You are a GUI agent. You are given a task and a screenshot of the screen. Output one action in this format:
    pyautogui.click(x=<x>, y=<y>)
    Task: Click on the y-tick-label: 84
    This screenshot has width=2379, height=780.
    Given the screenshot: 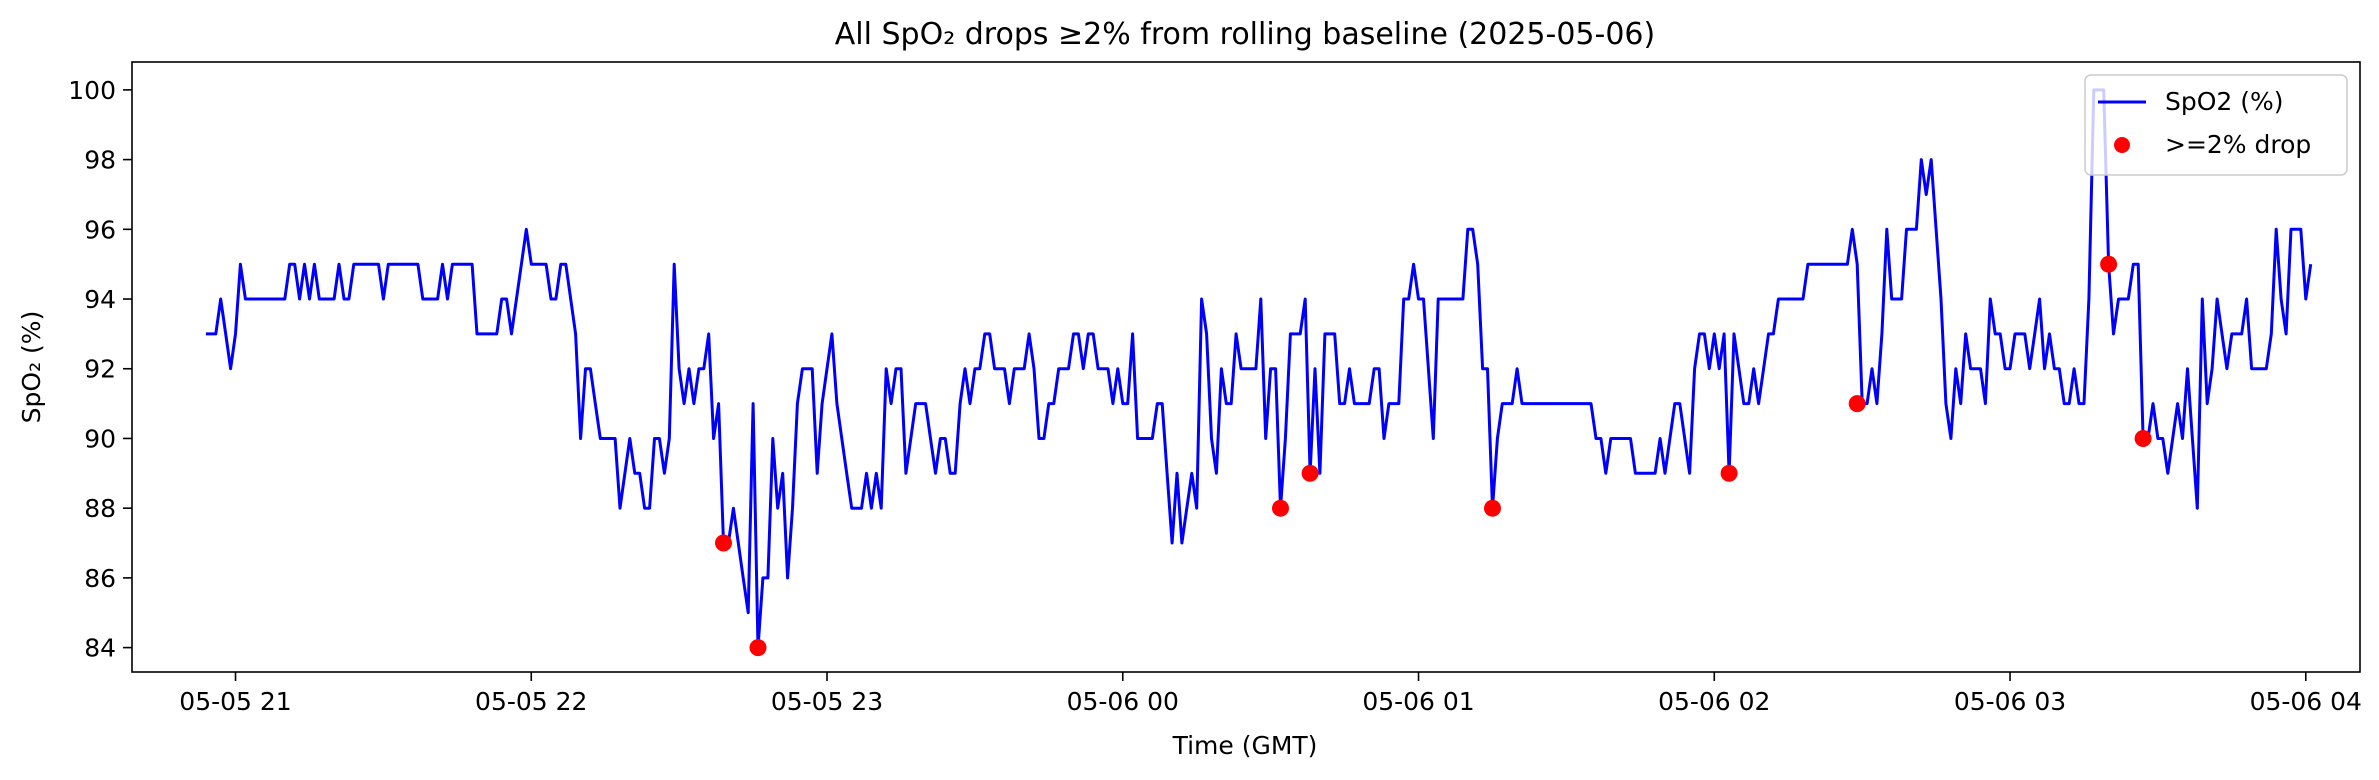 What is the action you would take?
    pyautogui.click(x=100, y=648)
    